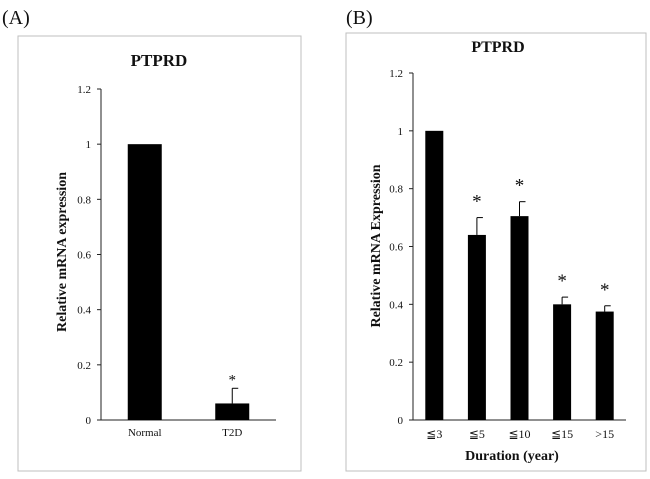  I want to click on x-tick-label: ≦3, so click(434, 434).